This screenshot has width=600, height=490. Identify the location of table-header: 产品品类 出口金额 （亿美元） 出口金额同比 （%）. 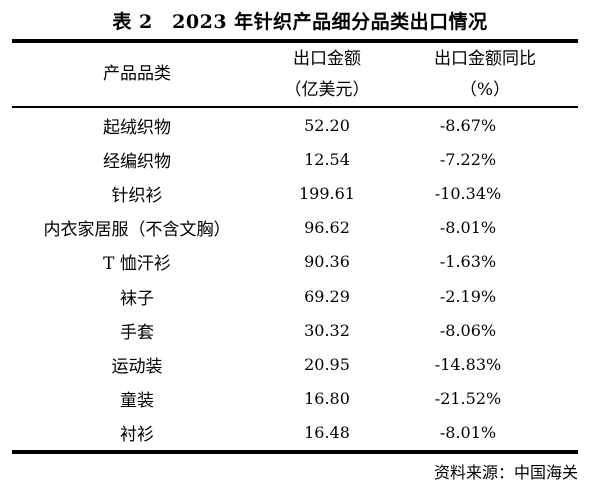
(295, 74).